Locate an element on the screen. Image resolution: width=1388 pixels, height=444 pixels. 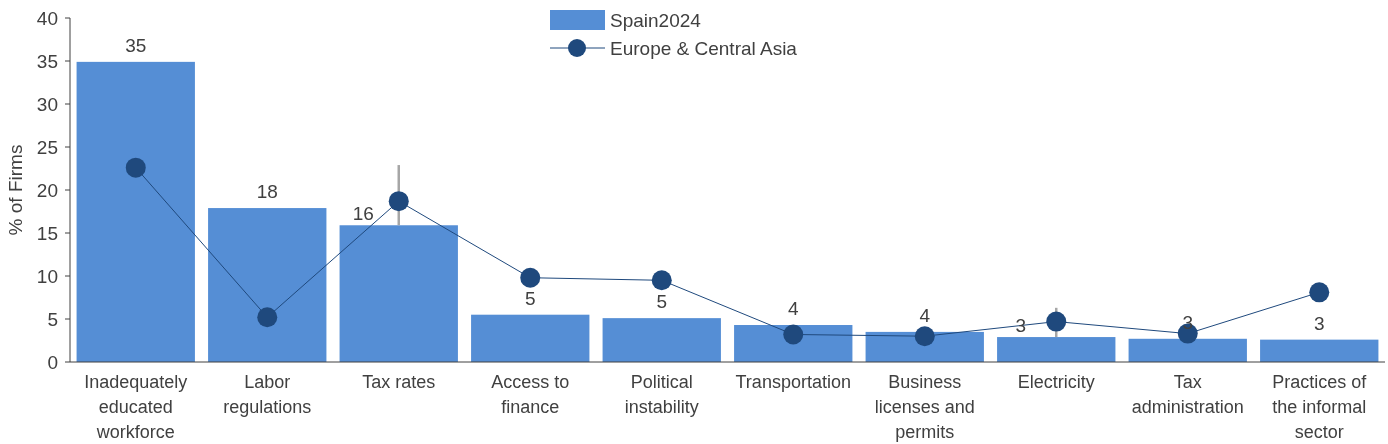
y-tick-label: 25 is located at coordinates (47, 147).